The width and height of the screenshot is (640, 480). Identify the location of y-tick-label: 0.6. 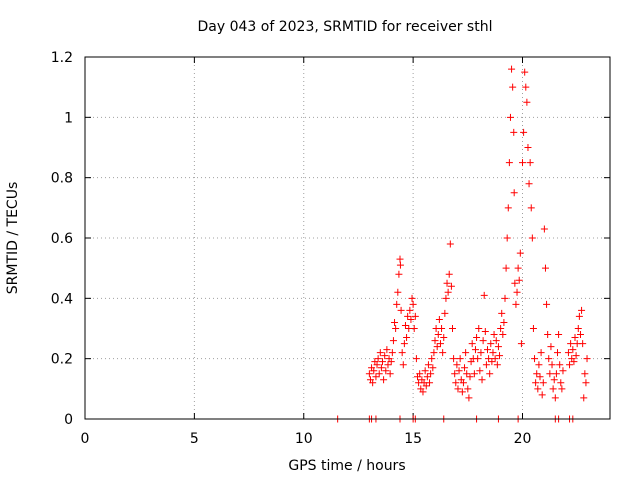
(62, 239).